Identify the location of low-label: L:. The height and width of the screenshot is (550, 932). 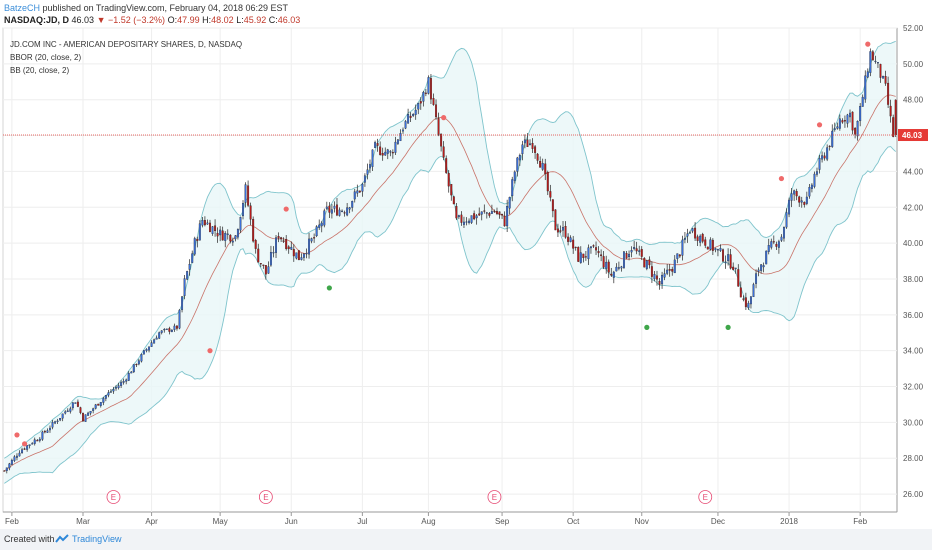
(240, 20).